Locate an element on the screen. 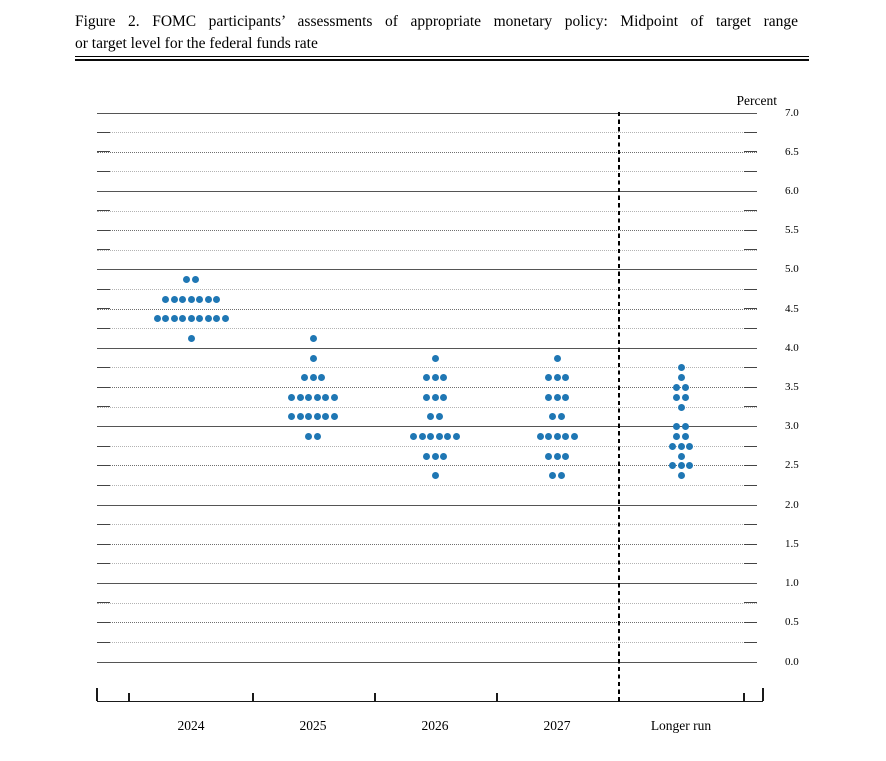 This screenshot has width=886, height=761. y-axis-tick-label: 4.5 is located at coordinates (792, 308).